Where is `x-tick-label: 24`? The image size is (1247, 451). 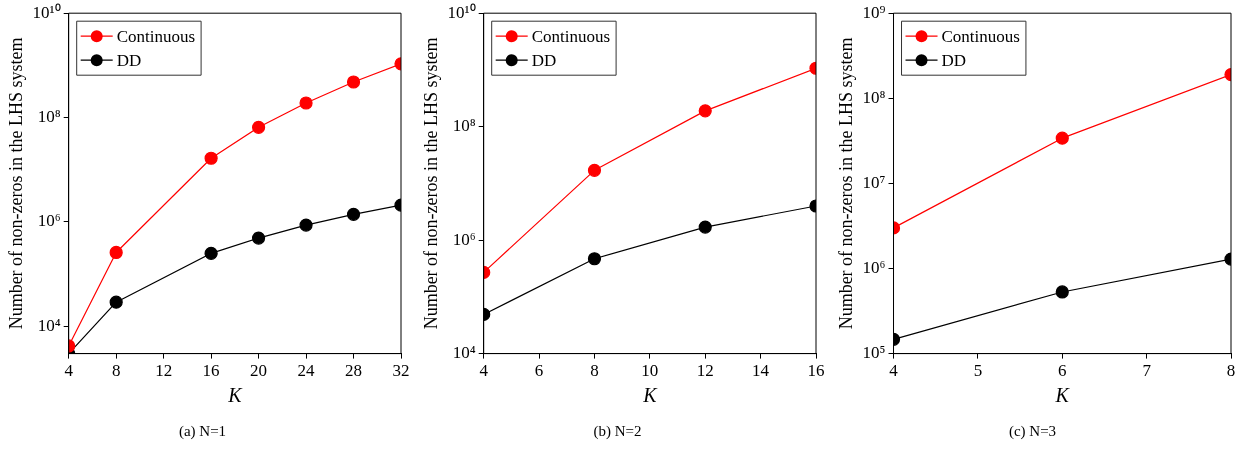 x-tick-label: 24 is located at coordinates (306, 371).